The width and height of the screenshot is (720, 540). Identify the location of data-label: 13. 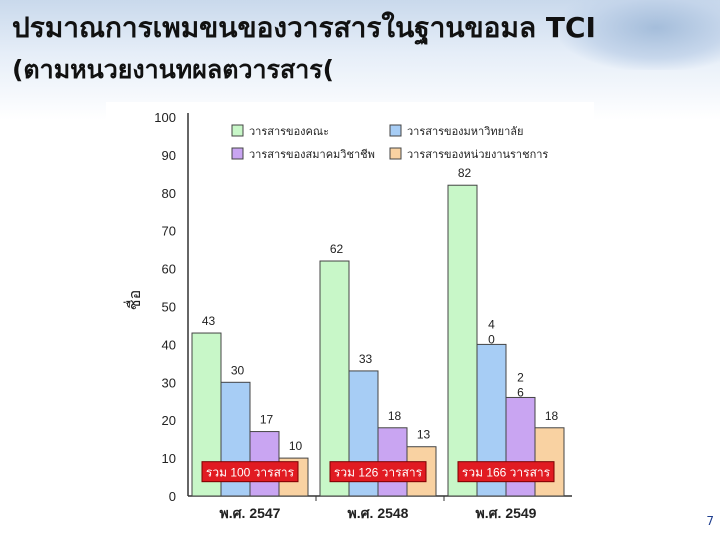
(424, 435).